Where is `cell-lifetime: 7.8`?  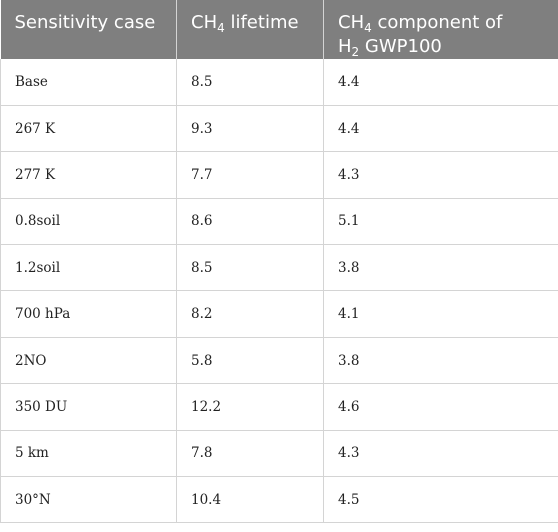 cell-lifetime: 7.8 is located at coordinates (250, 453).